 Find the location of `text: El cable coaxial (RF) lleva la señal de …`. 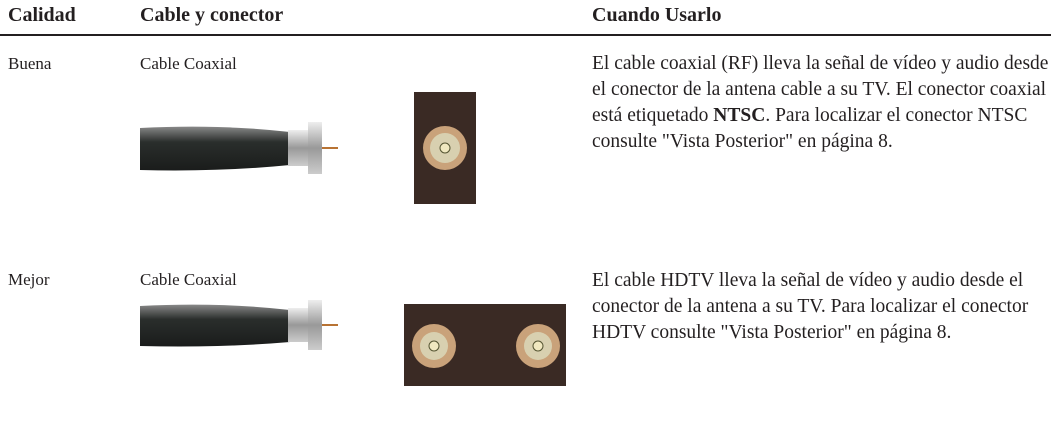

text: El cable coaxial (RF) lleva la señal de … is located at coordinates (820, 89).